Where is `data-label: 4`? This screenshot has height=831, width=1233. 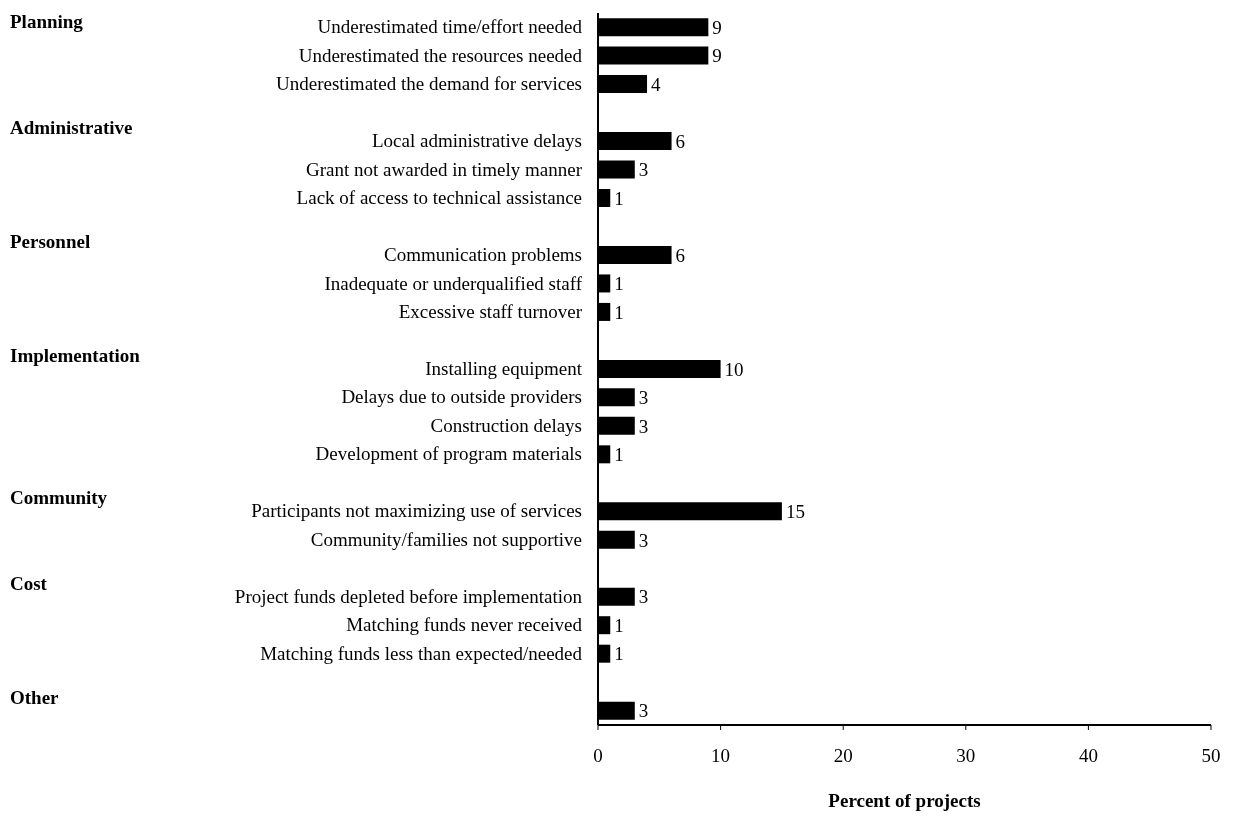
data-label: 4 is located at coordinates (656, 84).